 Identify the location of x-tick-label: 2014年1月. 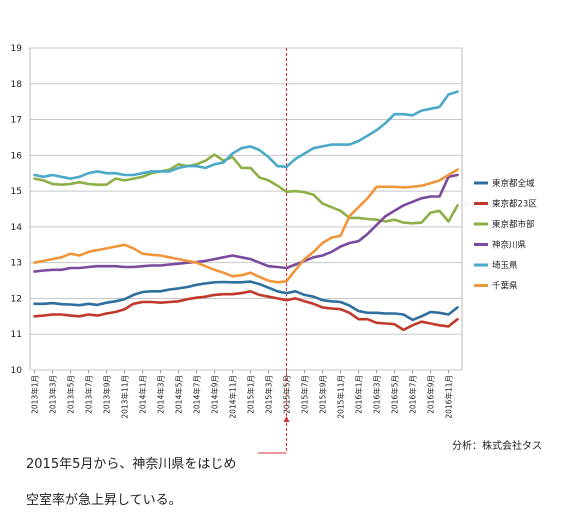
(143, 394).